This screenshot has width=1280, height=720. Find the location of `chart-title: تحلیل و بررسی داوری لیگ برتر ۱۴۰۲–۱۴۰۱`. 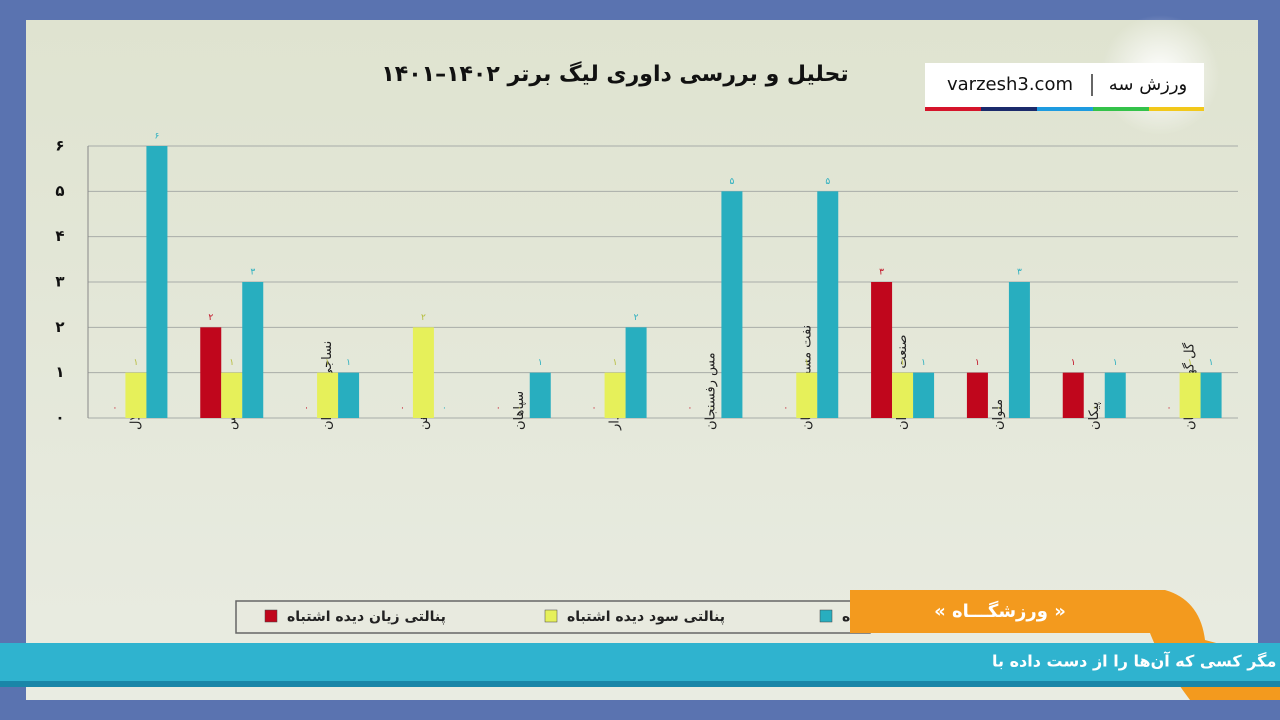

chart-title: تحلیل و بررسی داوری لیگ برتر ۱۴۰۲–۱۴۰۱ is located at coordinates (614, 73).